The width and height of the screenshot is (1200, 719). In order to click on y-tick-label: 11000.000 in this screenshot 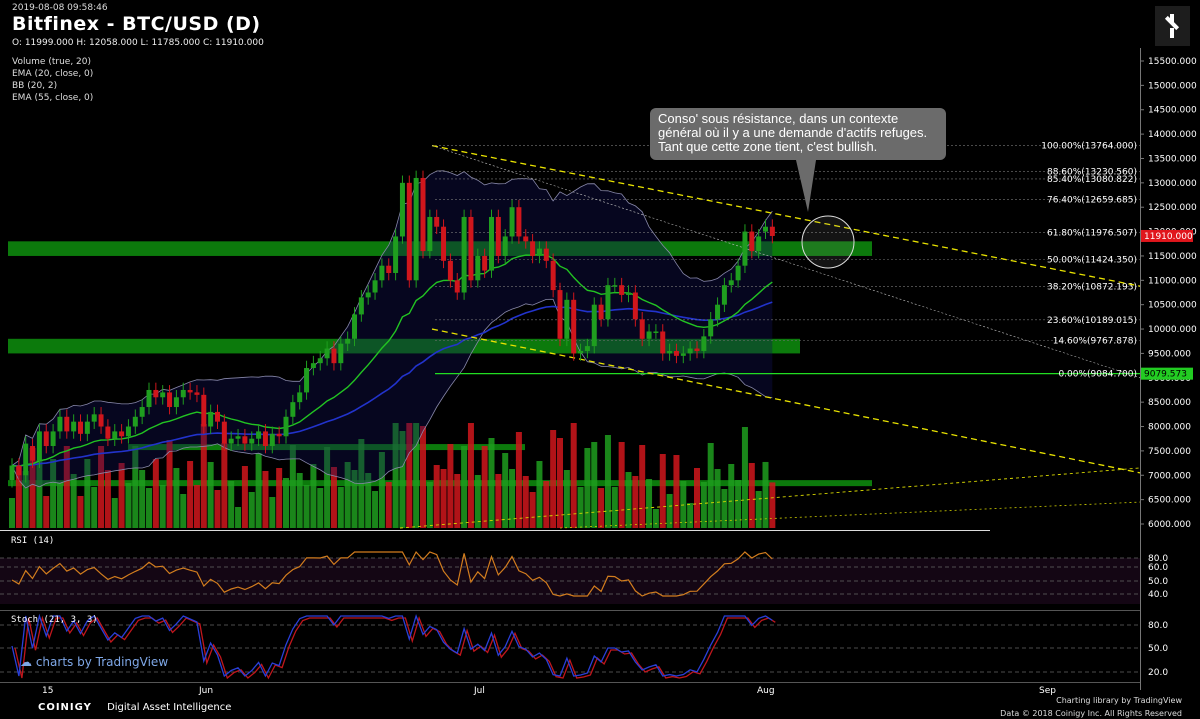, I will do `click(1172, 281)`.